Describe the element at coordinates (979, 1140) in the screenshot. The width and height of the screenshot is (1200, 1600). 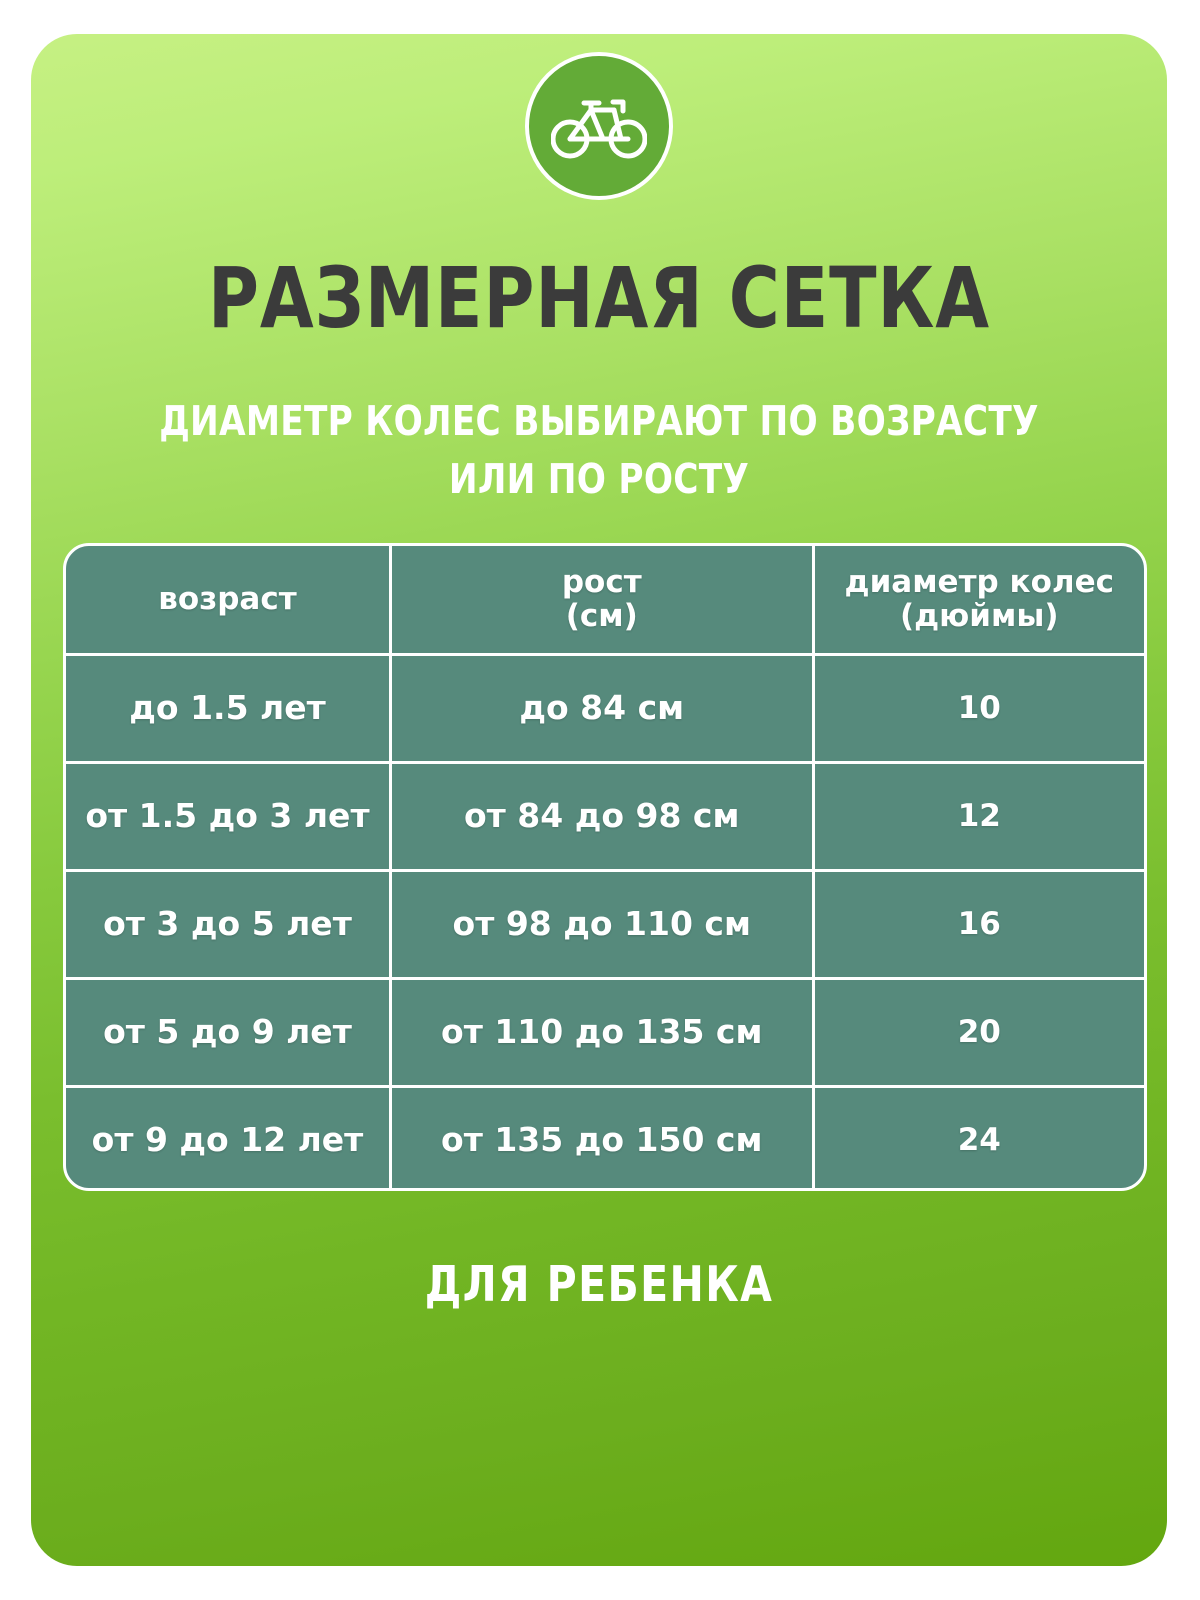
I see `cell-wheel: 24` at that location.